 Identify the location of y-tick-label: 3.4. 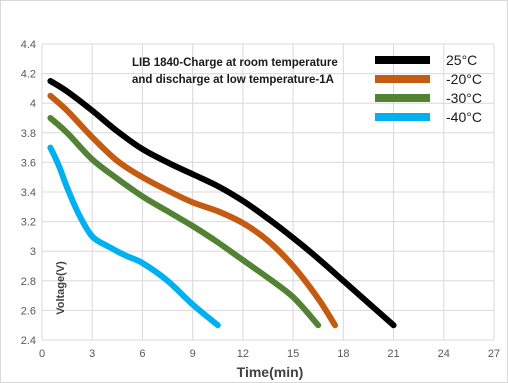
(28, 193).